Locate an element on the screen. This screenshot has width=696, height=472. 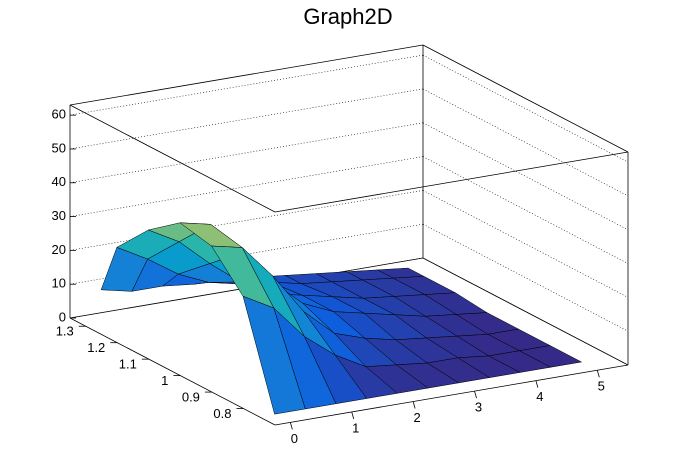
x-tick-label: 0 is located at coordinates (294, 438).